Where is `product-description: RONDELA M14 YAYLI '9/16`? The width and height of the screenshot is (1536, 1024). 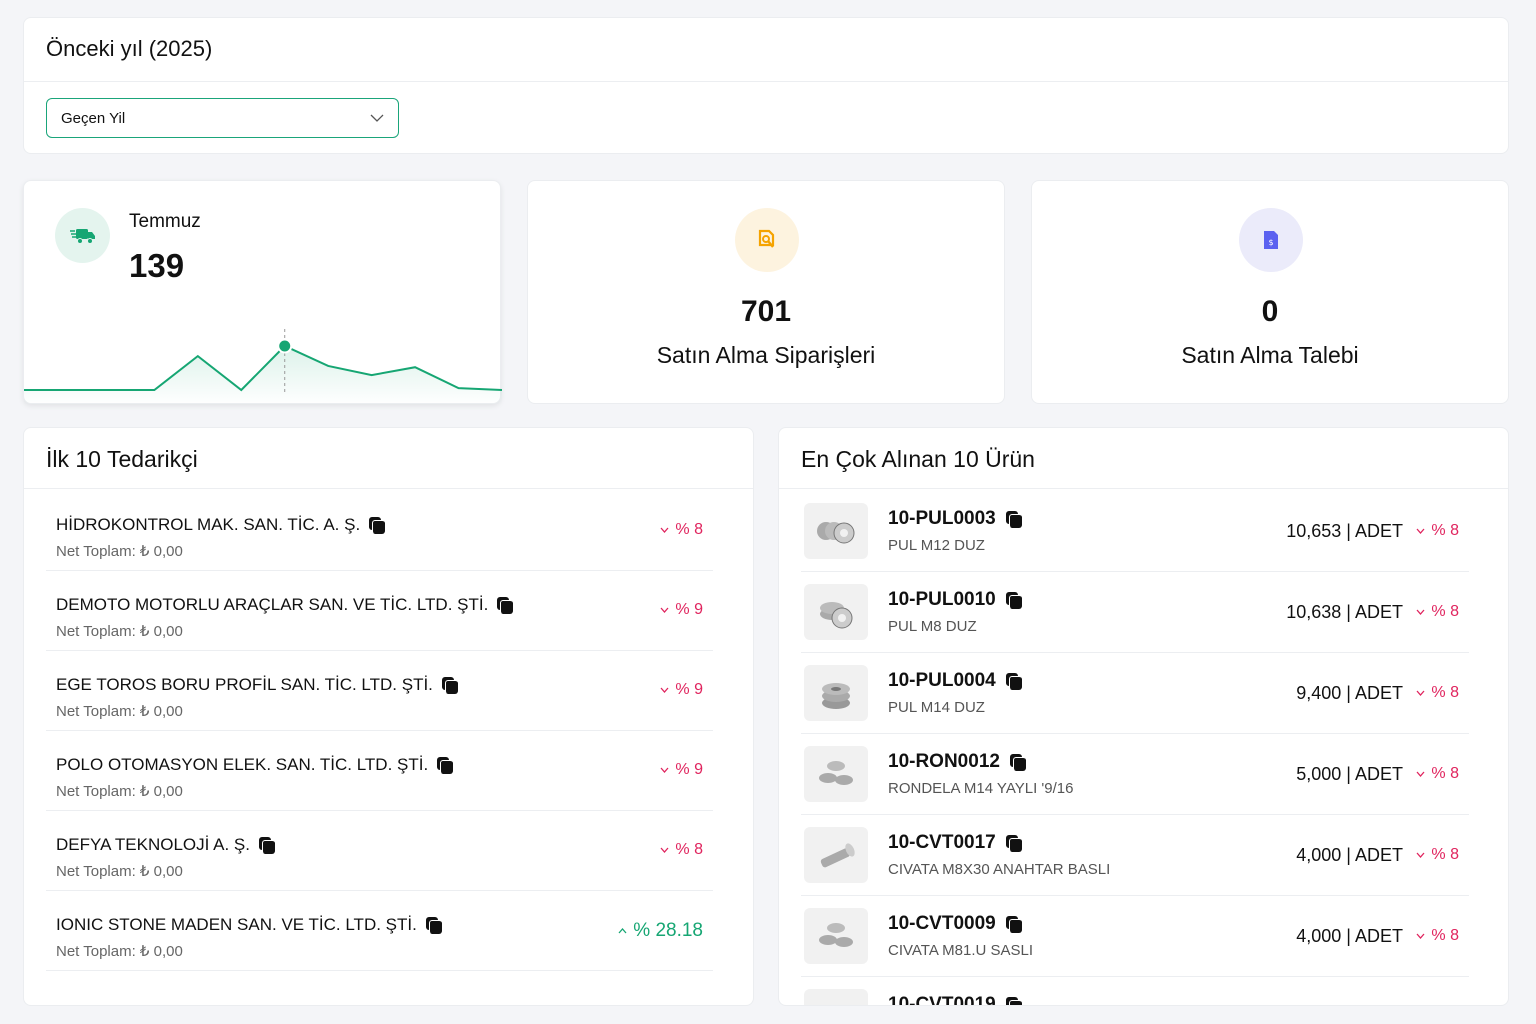
product-description: RONDELA M14 YAYLI '9/16 is located at coordinates (981, 788).